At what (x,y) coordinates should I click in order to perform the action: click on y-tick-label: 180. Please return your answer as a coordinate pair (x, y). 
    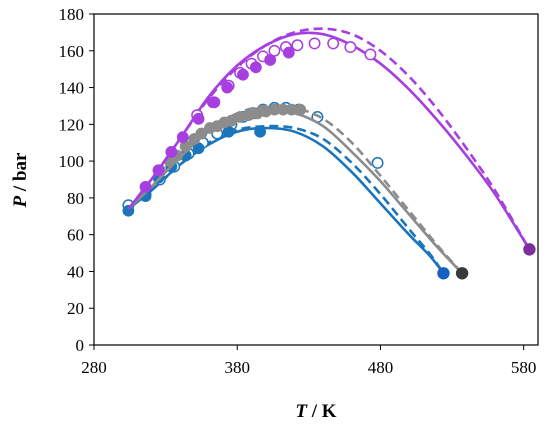
    Looking at the image, I should click on (72, 14).